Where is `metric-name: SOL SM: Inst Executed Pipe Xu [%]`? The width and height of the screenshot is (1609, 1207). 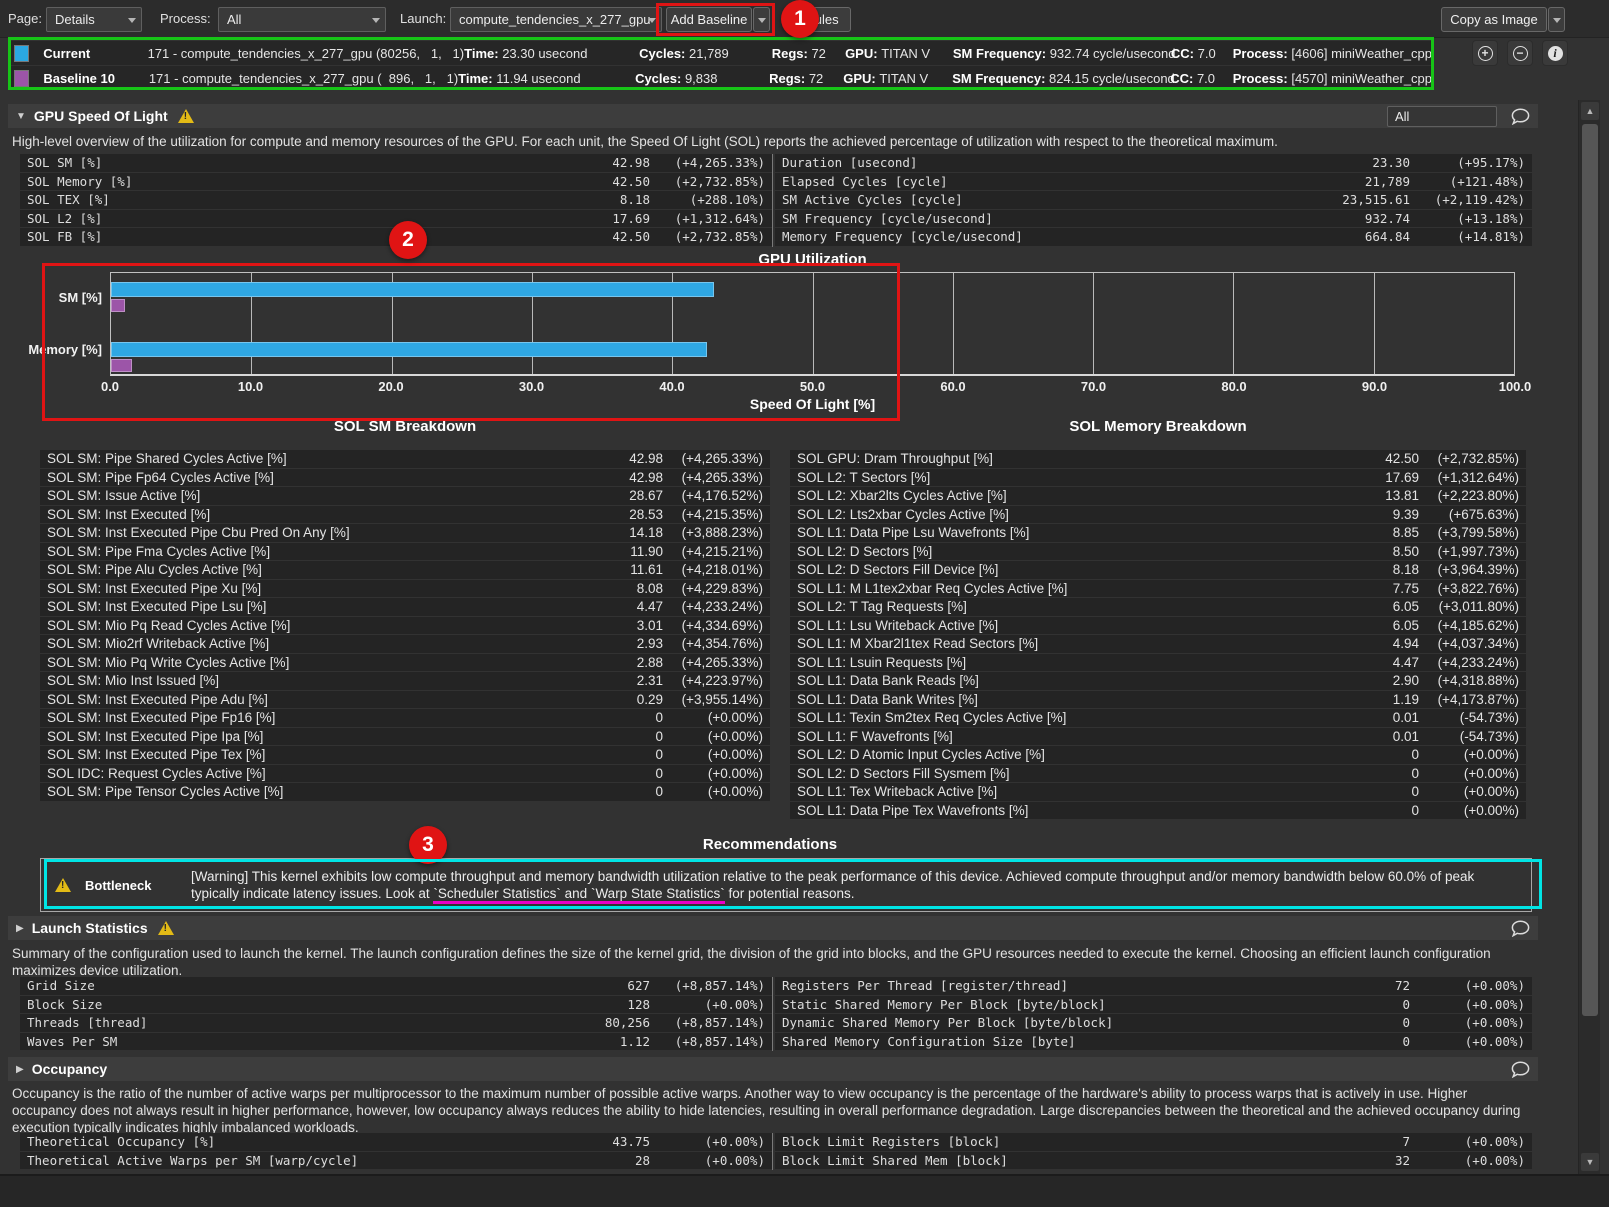 metric-name: SOL SM: Inst Executed Pipe Xu [%] is located at coordinates (154, 588).